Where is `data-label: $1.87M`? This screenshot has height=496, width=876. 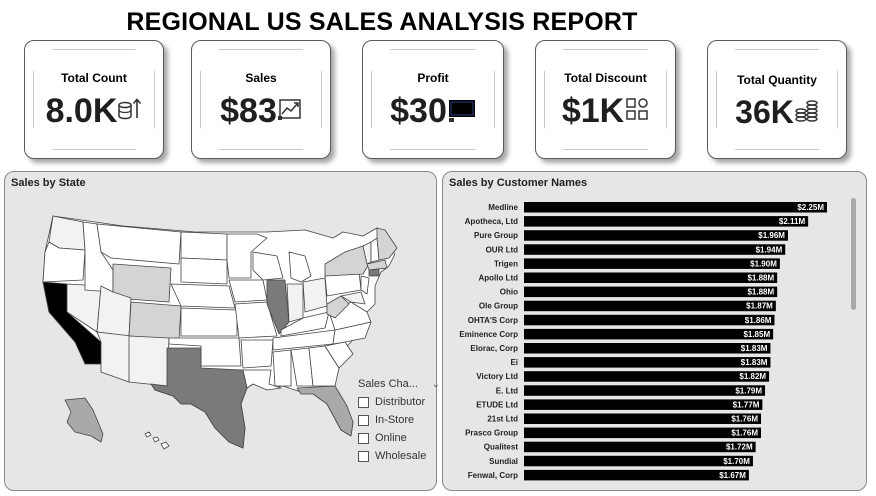
data-label: $1.87M is located at coordinates (759, 306).